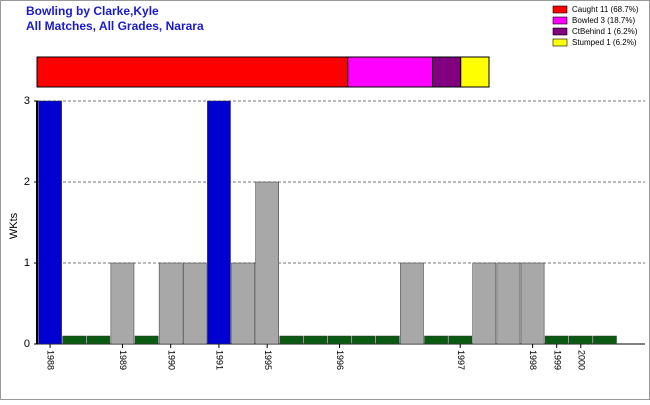 The image size is (650, 405). I want to click on chart-subtitle: All Matches, All Grades, Narara, so click(115, 26).